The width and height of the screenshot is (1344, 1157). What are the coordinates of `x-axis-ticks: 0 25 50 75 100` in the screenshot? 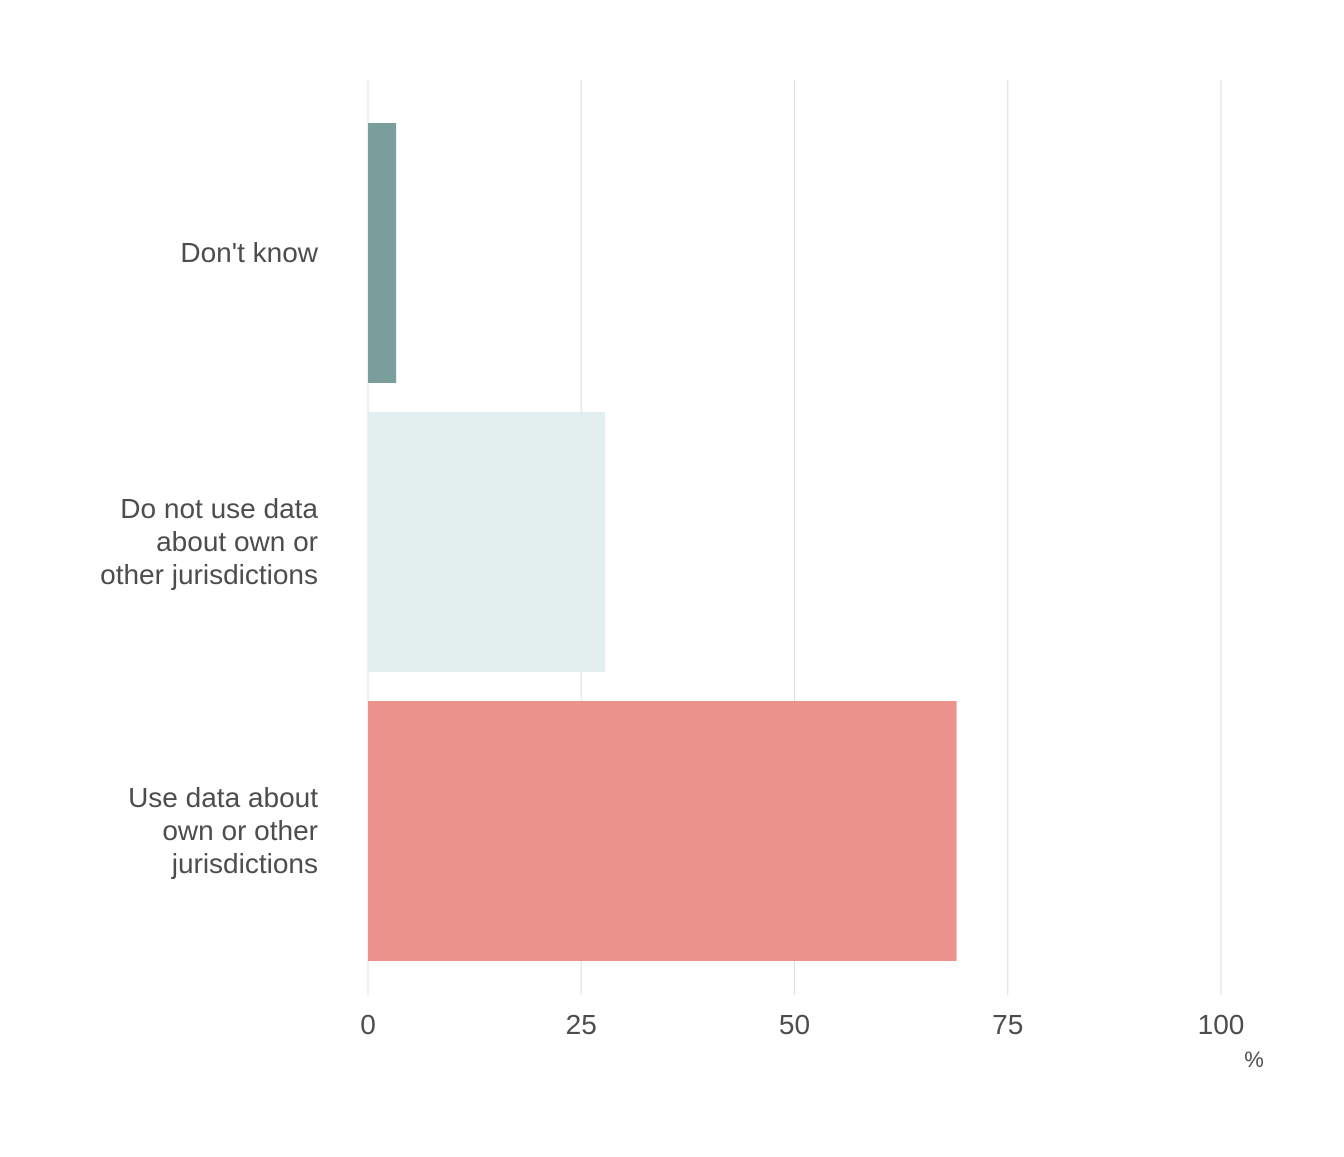 It's located at (802, 1024).